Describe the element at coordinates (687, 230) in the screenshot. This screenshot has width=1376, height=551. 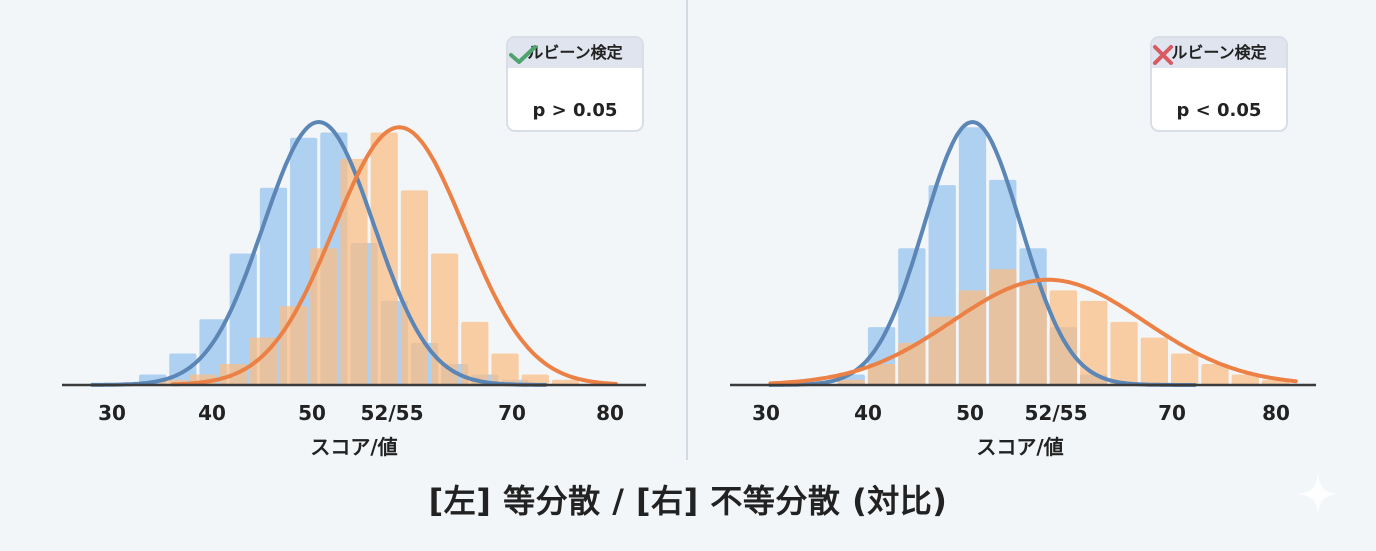
I see `panel-divider` at that location.